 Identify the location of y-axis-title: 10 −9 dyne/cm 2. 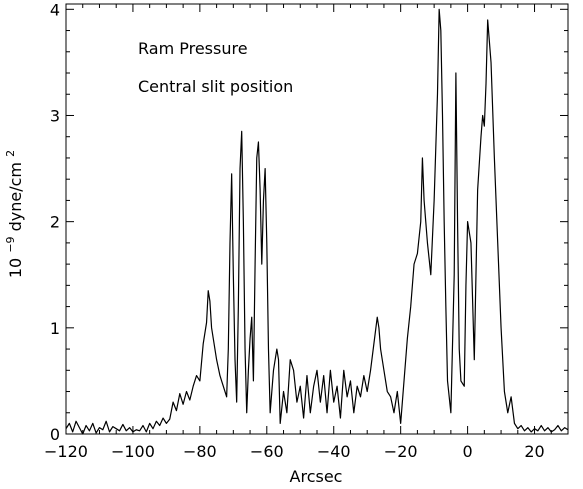
(12, 214).